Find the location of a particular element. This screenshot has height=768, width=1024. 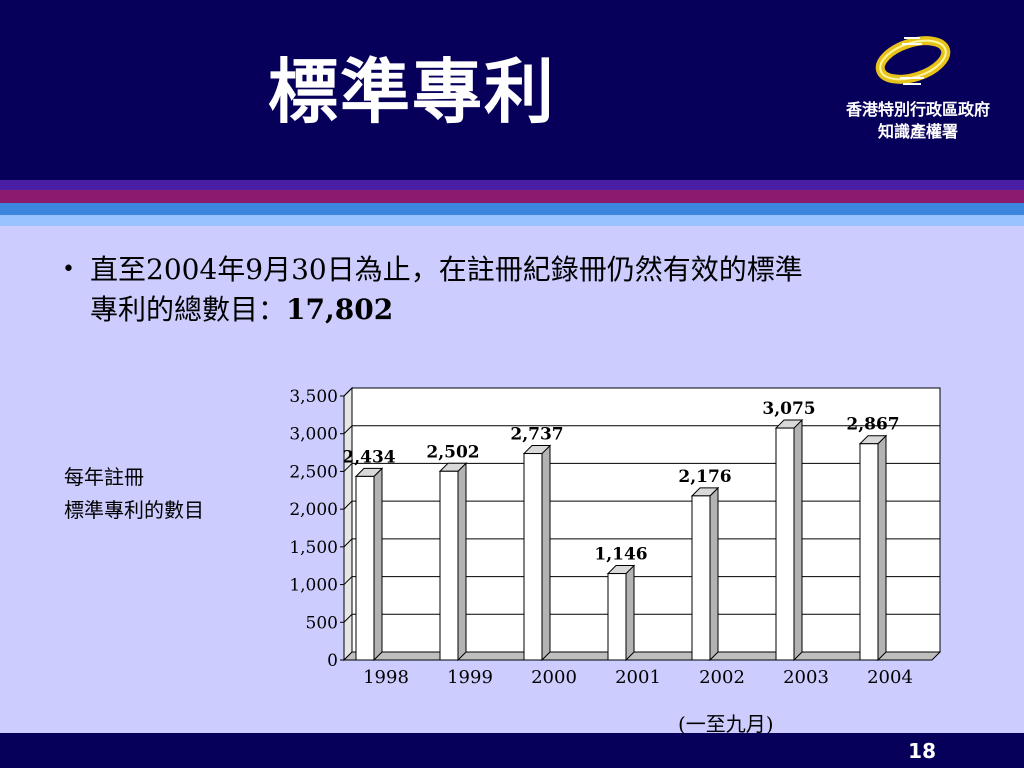

side-label-line2: 標準專利的數目 is located at coordinates (134, 510).